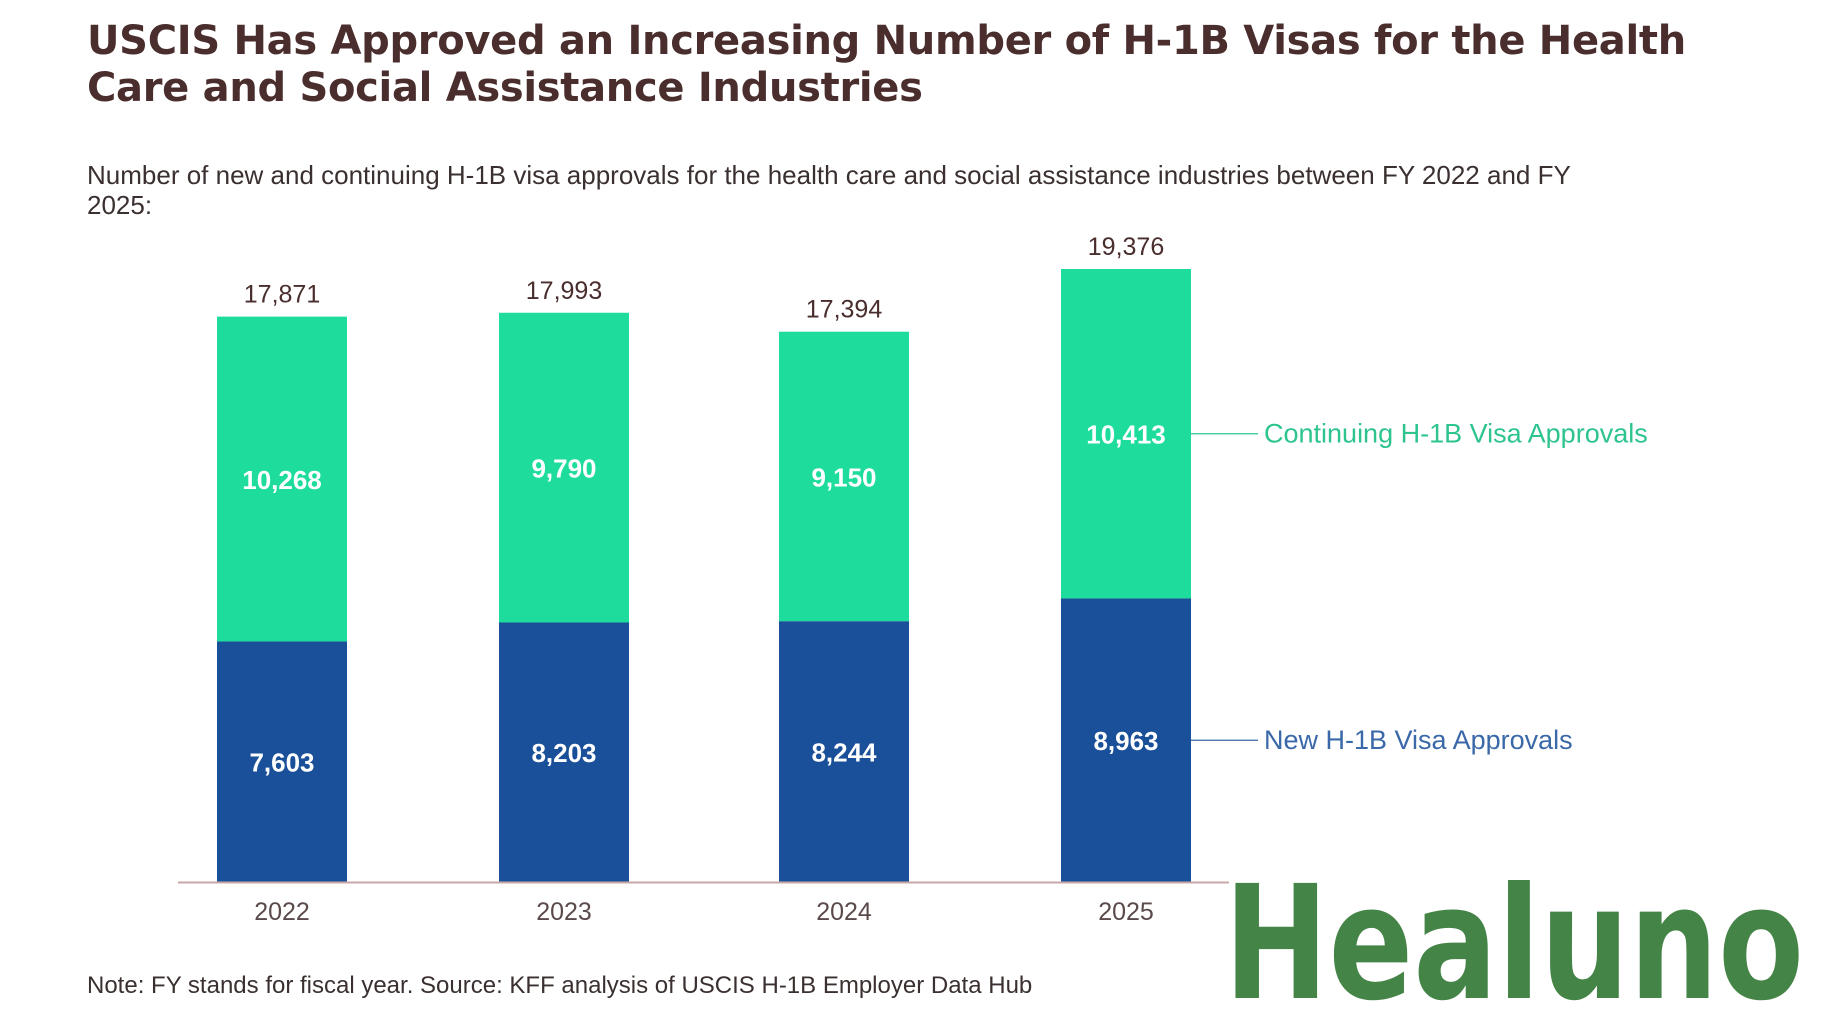 The height and width of the screenshot is (1026, 1824). I want to click on legend-label-continuing: Continuing H-1B Visa Approvals, so click(1456, 434).